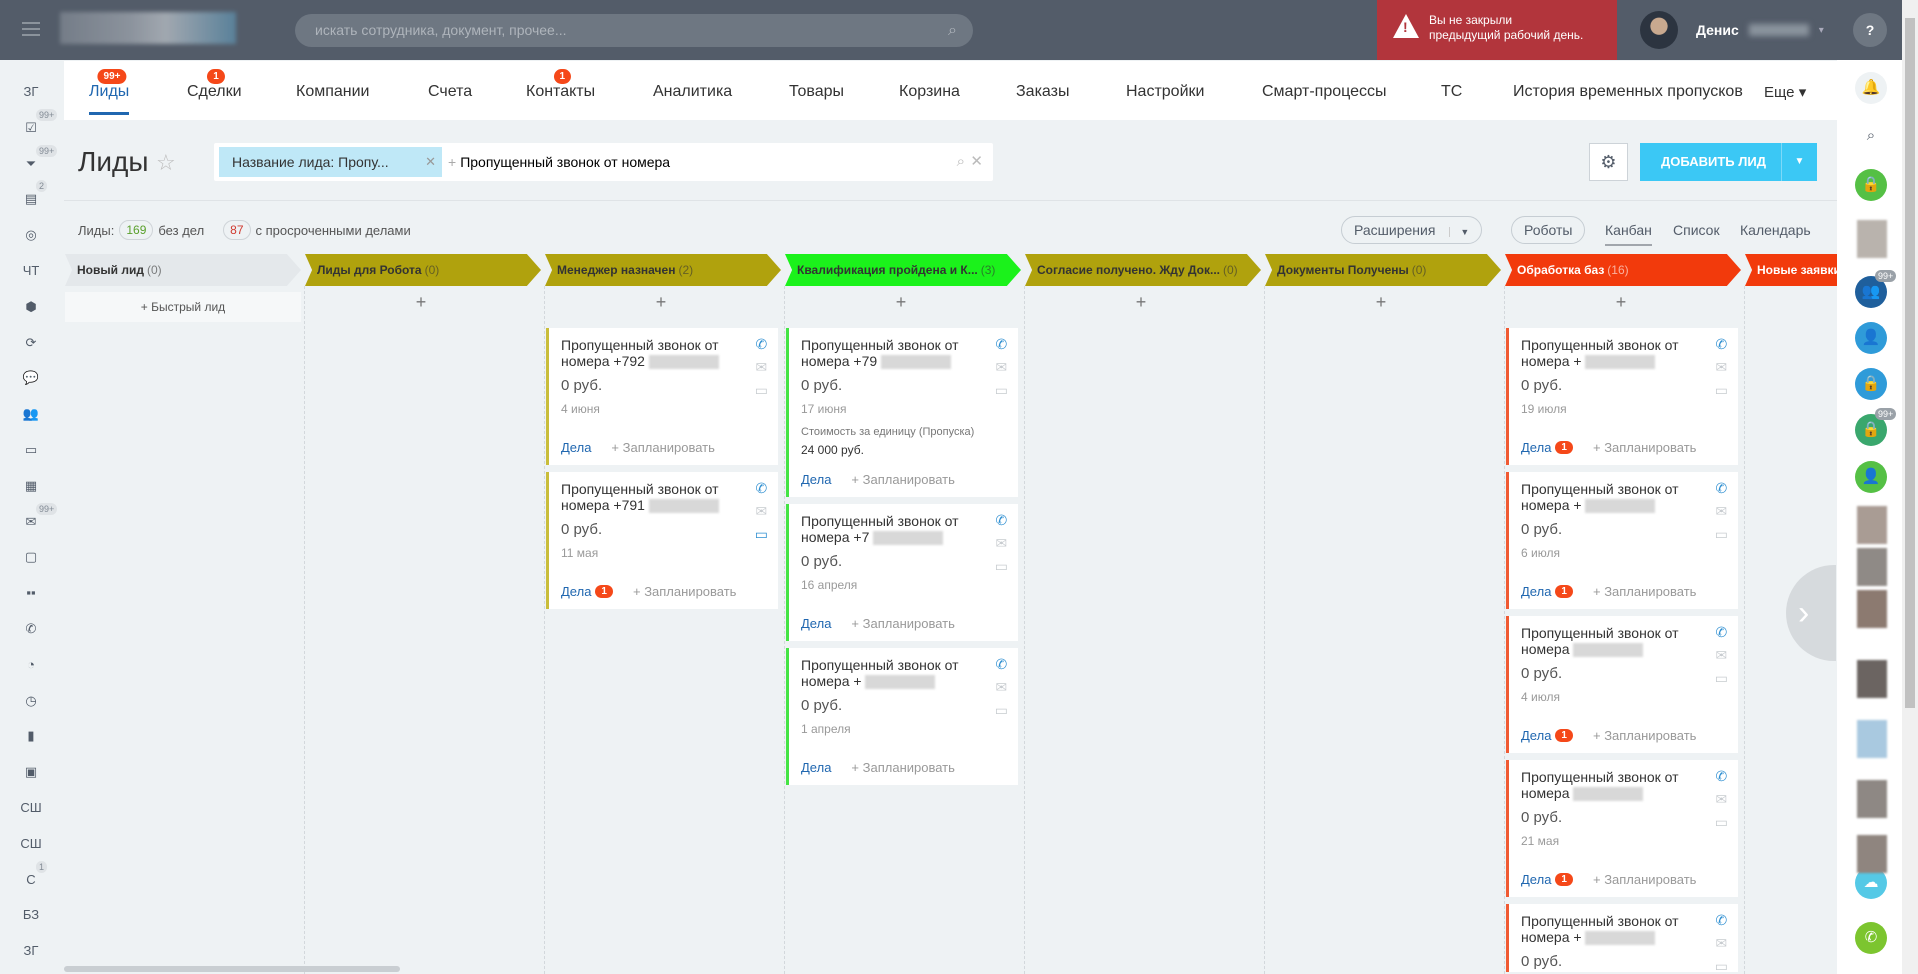 This screenshot has height=974, width=1918. Describe the element at coordinates (1383, 270) in the screenshot. I see `column-header: Документы Получены (0)` at that location.